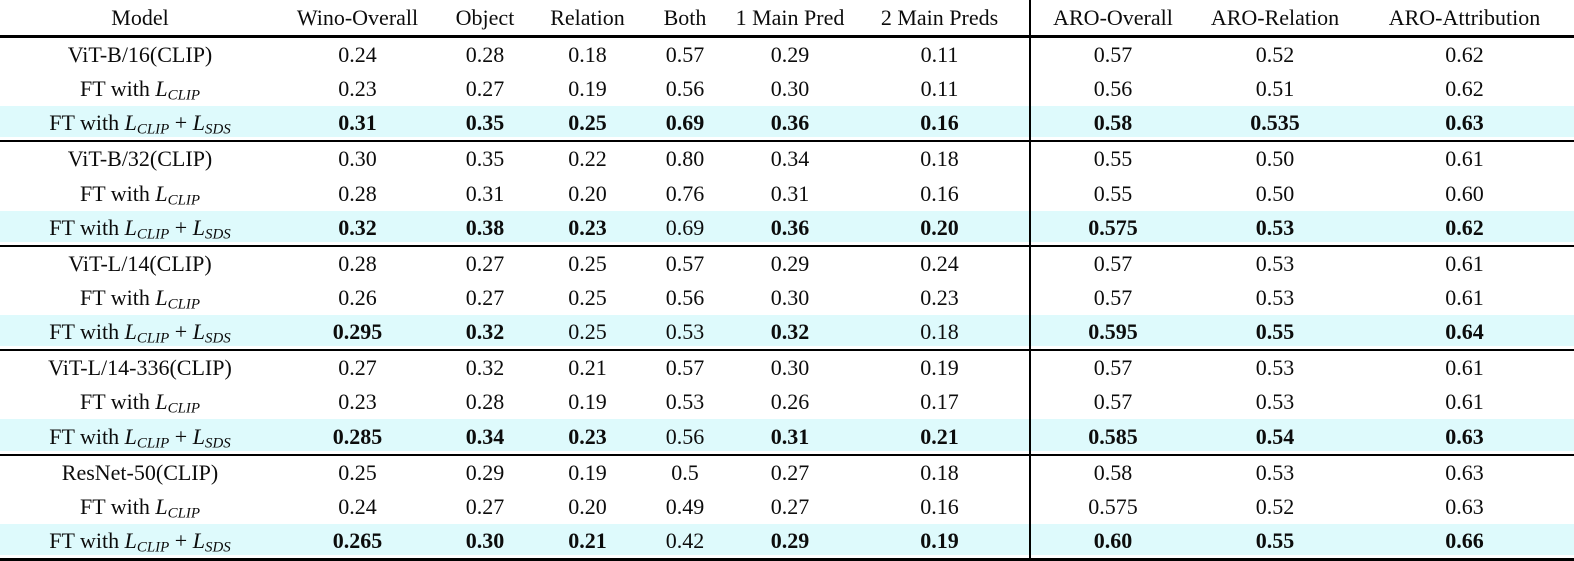  What do you see at coordinates (357, 228) in the screenshot?
I see `value-cell-wino-overall: 0.32` at bounding box center [357, 228].